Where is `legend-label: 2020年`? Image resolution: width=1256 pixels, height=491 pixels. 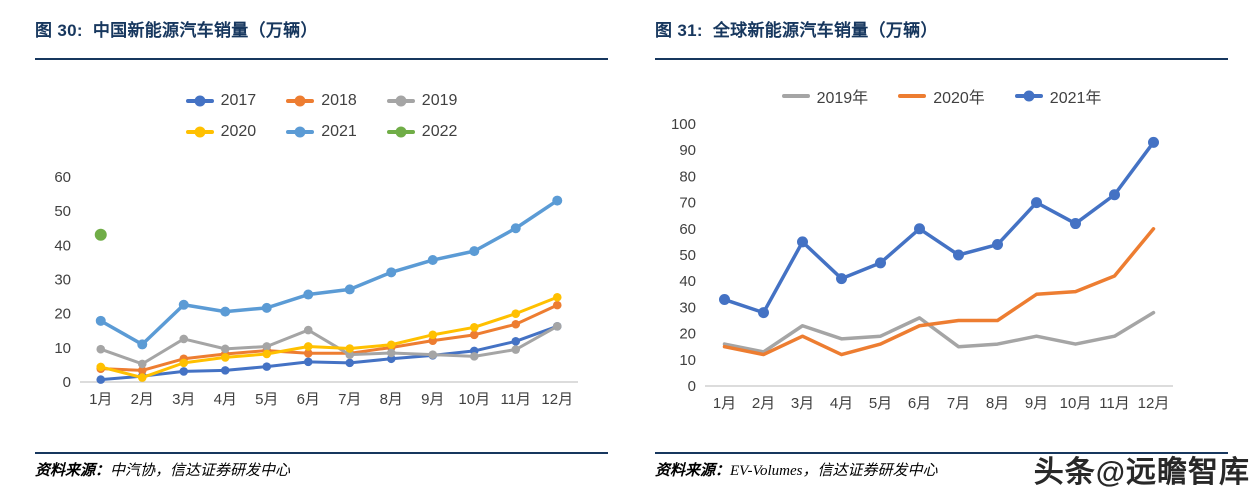 legend-label: 2020年 is located at coordinates (959, 98).